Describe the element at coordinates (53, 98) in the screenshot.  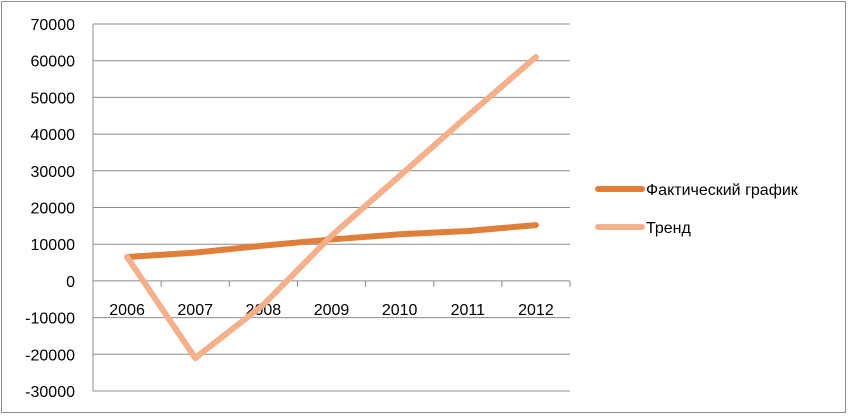
I see `y-tick-label: 50000` at that location.